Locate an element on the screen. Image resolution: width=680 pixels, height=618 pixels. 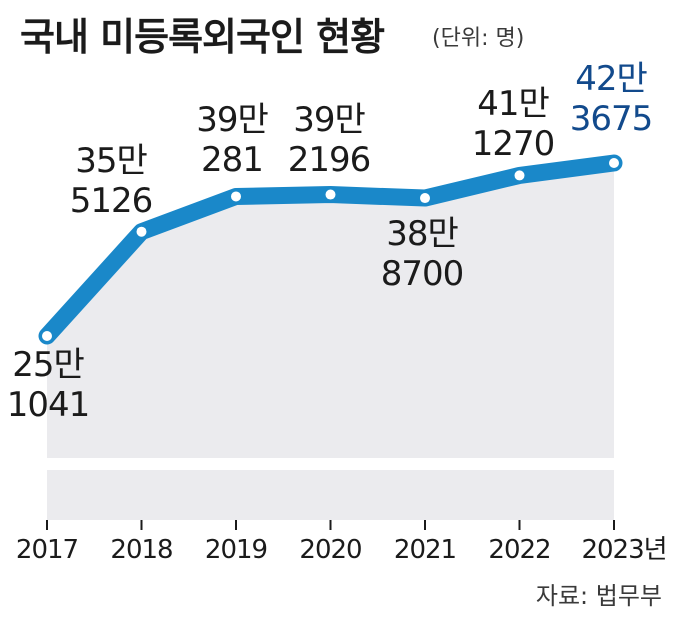
data-label: 35만 5126 is located at coordinates (111, 181).